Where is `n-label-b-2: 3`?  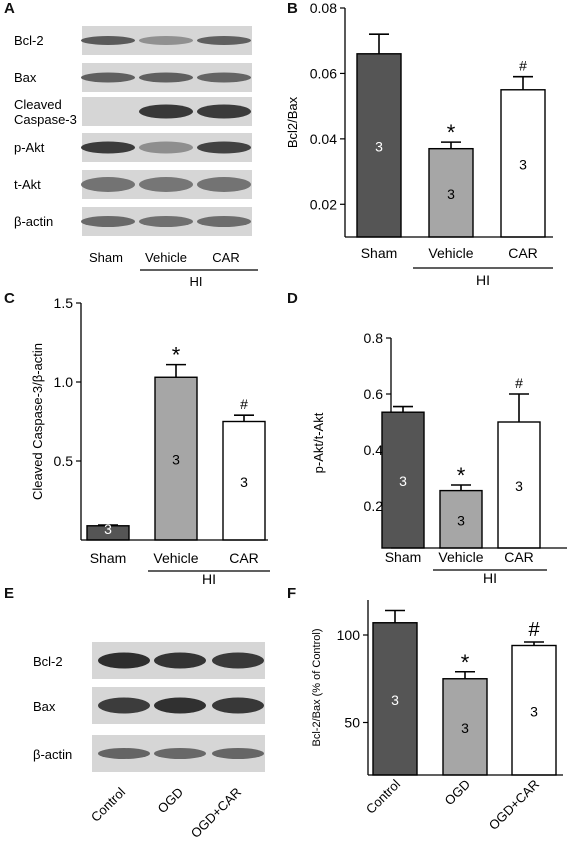
n-label-b-2: 3 is located at coordinates (523, 164).